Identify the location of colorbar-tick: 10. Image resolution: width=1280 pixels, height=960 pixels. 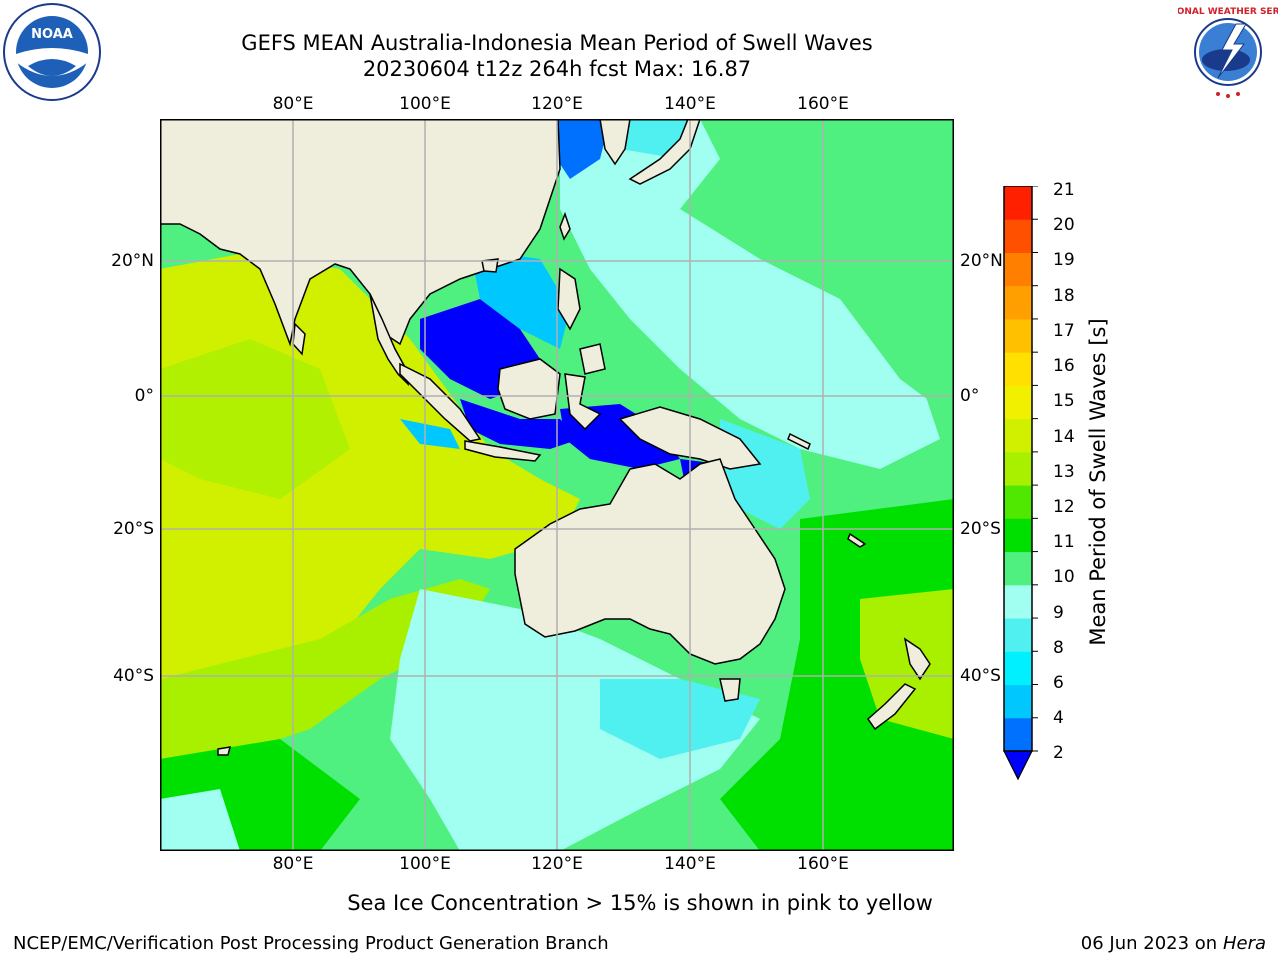
(1064, 577).